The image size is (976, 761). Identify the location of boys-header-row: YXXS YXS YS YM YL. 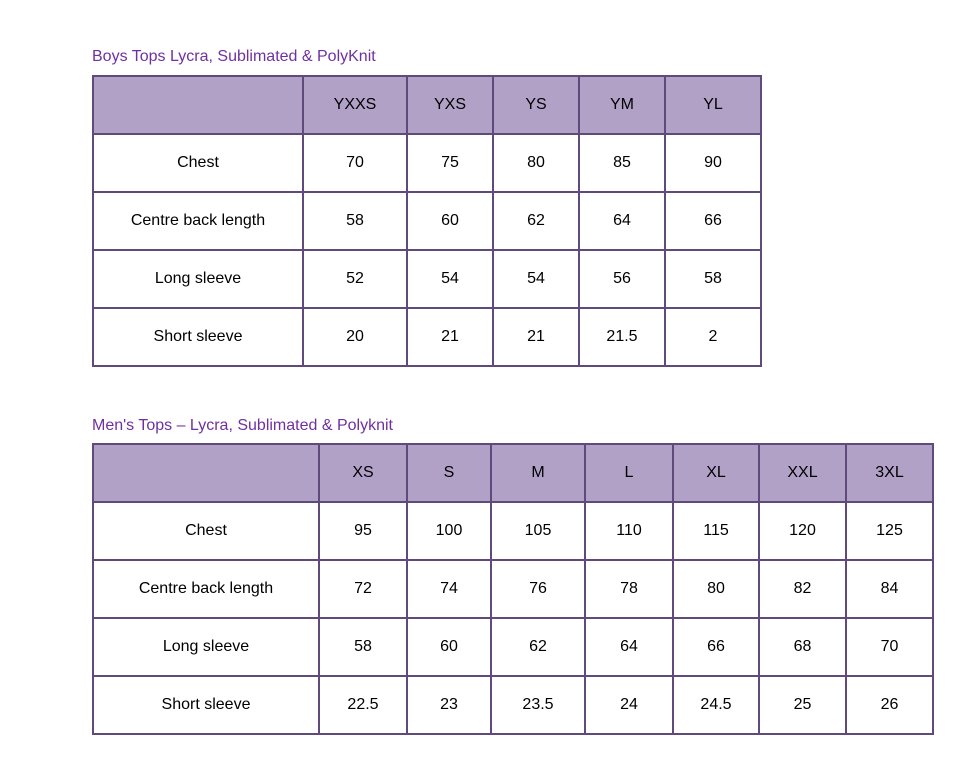
(427, 105).